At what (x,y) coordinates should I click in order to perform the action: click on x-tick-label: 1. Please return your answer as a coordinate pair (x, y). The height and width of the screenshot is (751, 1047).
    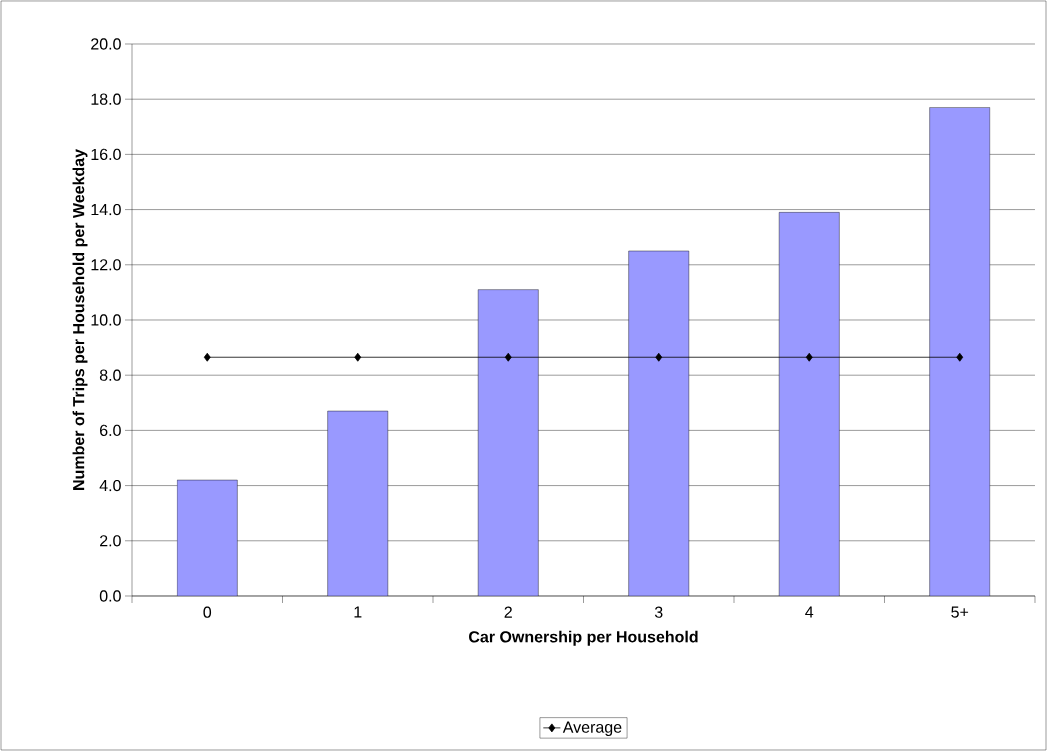
    Looking at the image, I should click on (358, 612).